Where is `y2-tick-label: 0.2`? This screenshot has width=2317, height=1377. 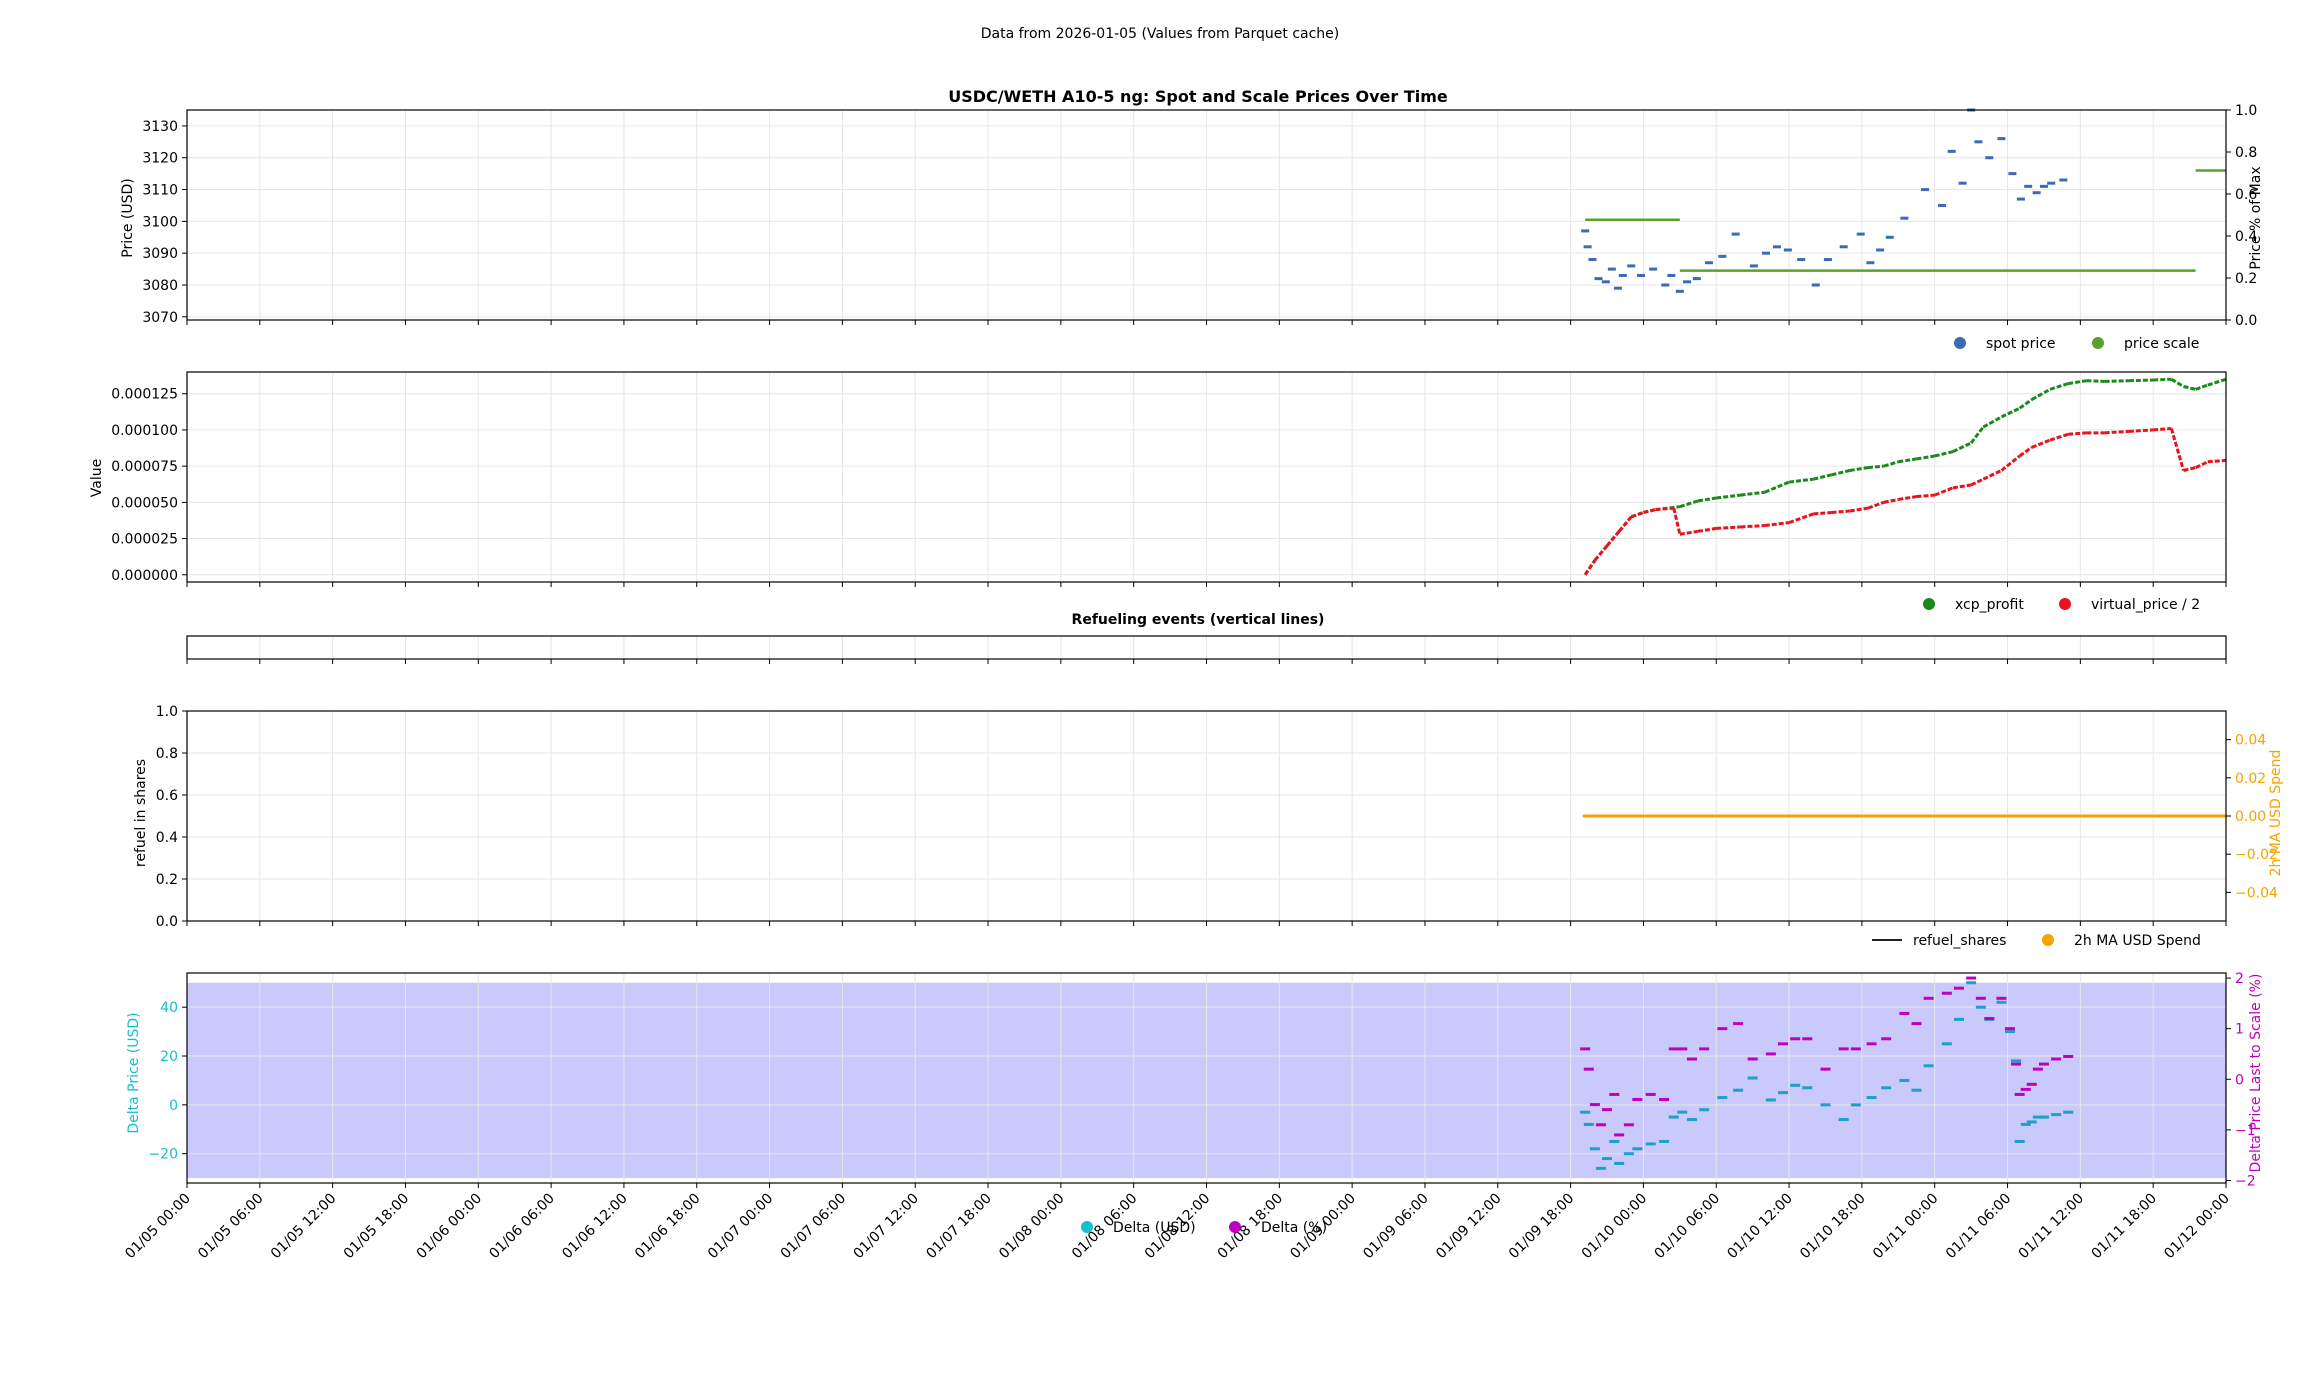
y2-tick-label: 0.2 is located at coordinates (2246, 279).